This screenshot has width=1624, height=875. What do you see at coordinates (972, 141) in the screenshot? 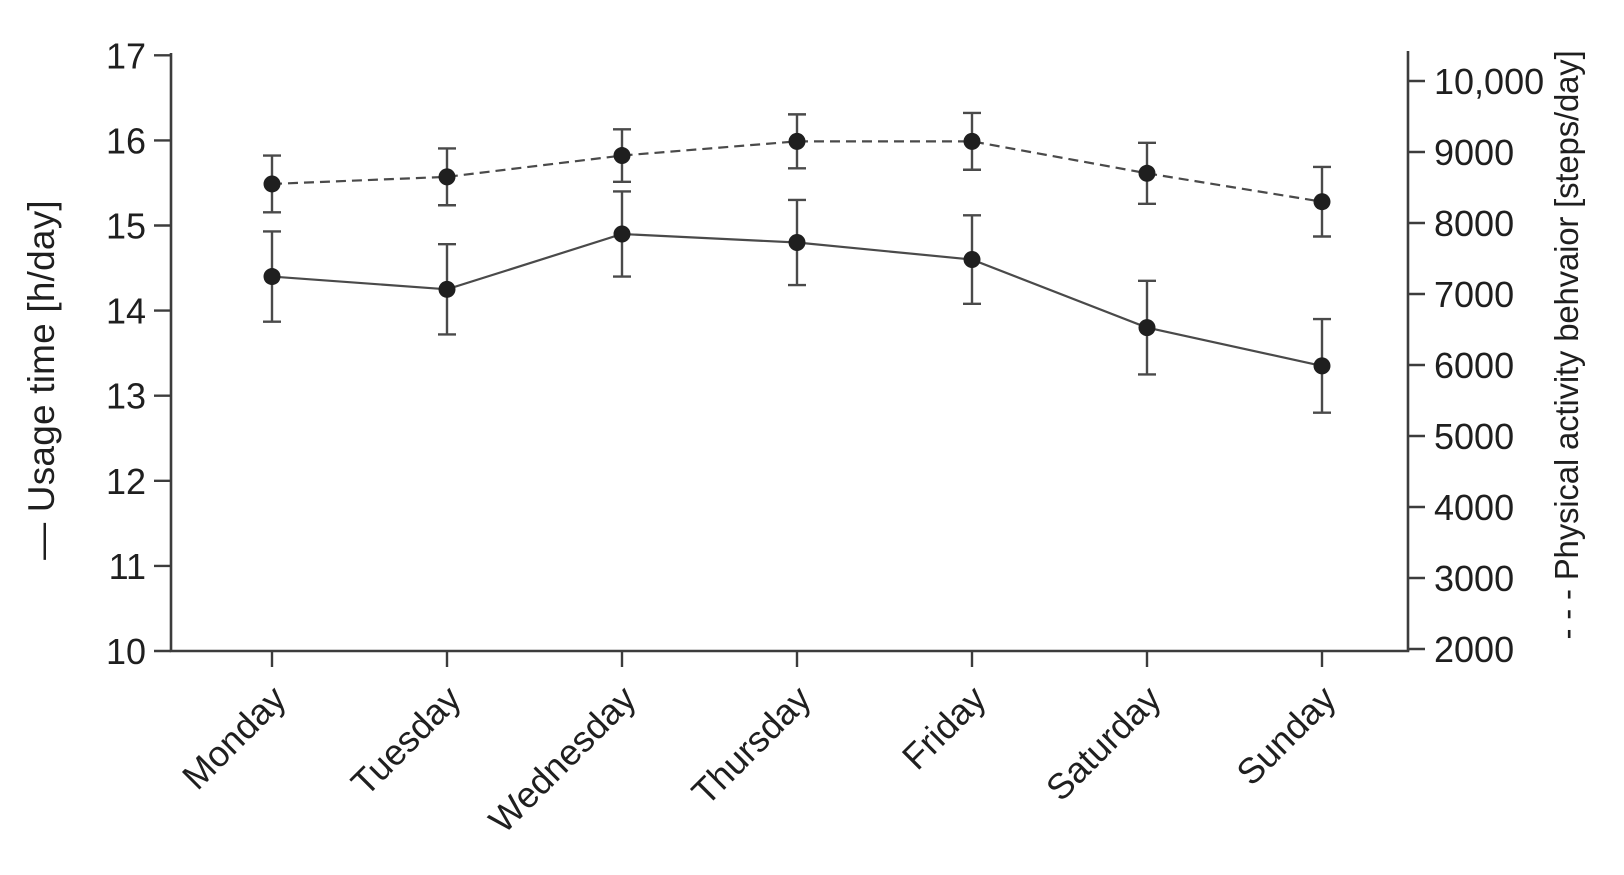
I see `data-point-physical-activity-friday` at bounding box center [972, 141].